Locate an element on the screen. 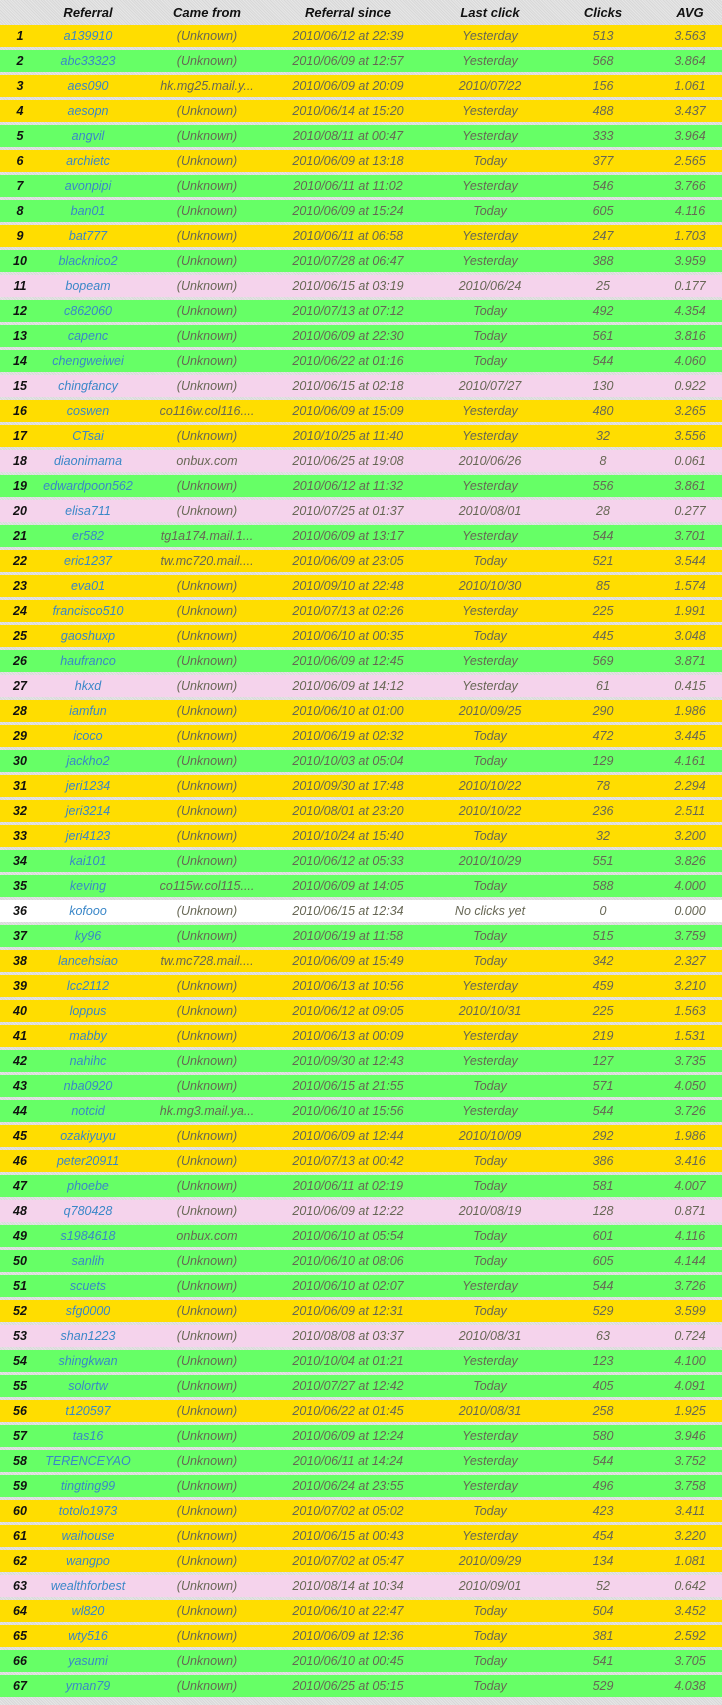 The image size is (722, 1705). referral-name: phoebe is located at coordinates (88, 1186).